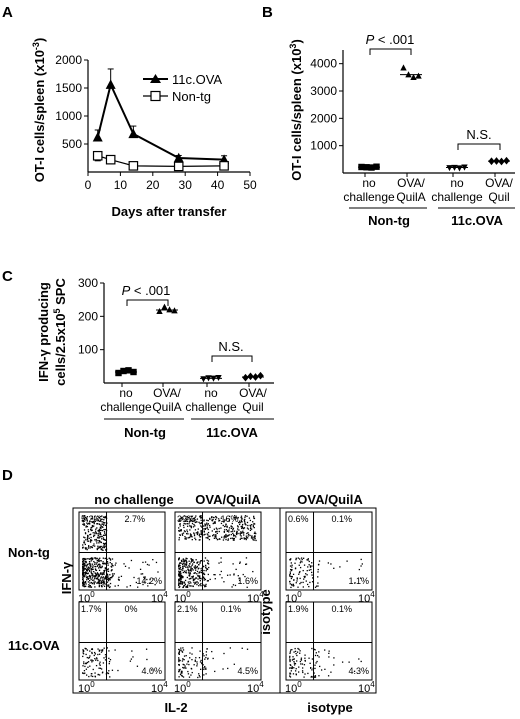  What do you see at coordinates (175, 707) in the screenshot?
I see `d-x-axis-label-il2: IL-2` at bounding box center [175, 707].